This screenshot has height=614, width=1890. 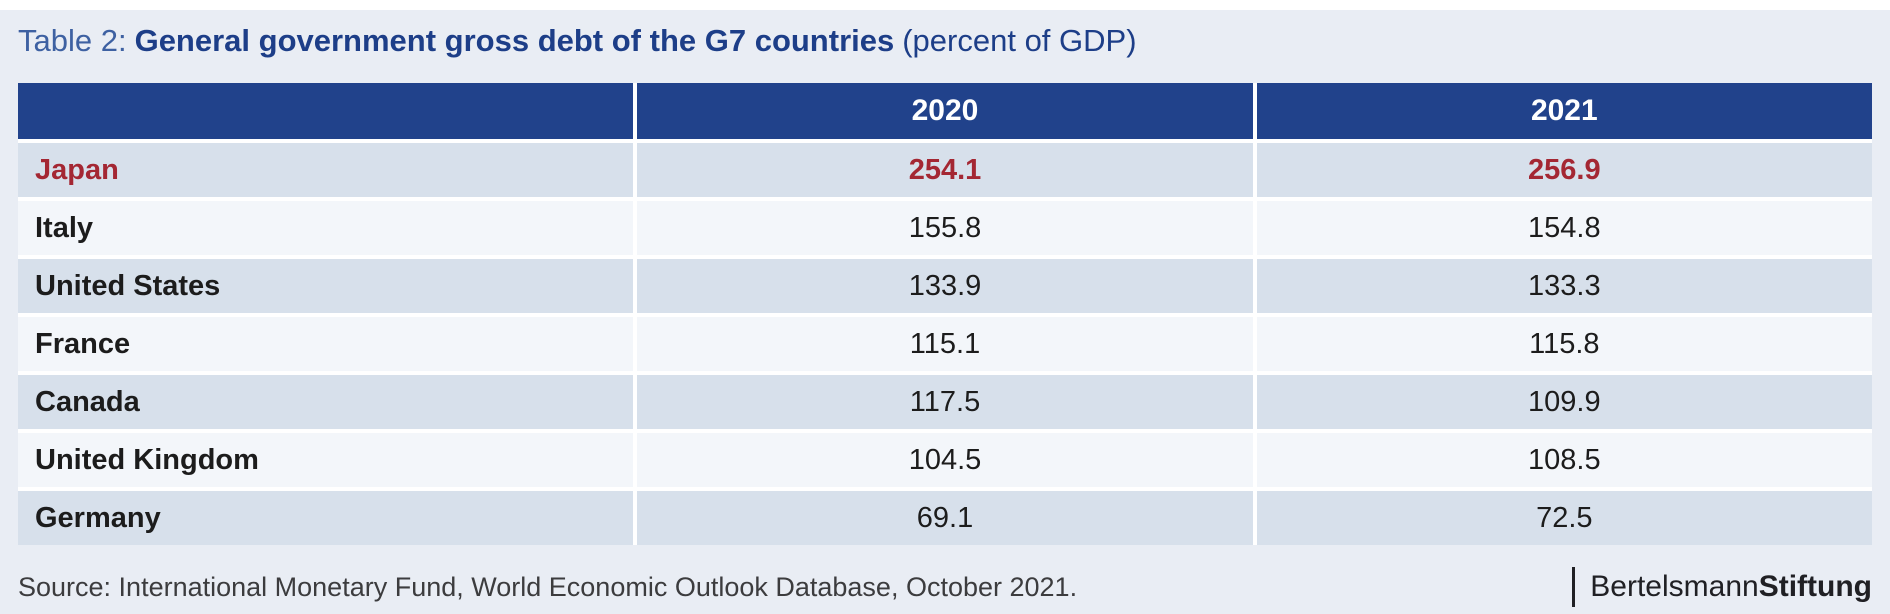 What do you see at coordinates (945, 5) in the screenshot?
I see `top-white-strip` at bounding box center [945, 5].